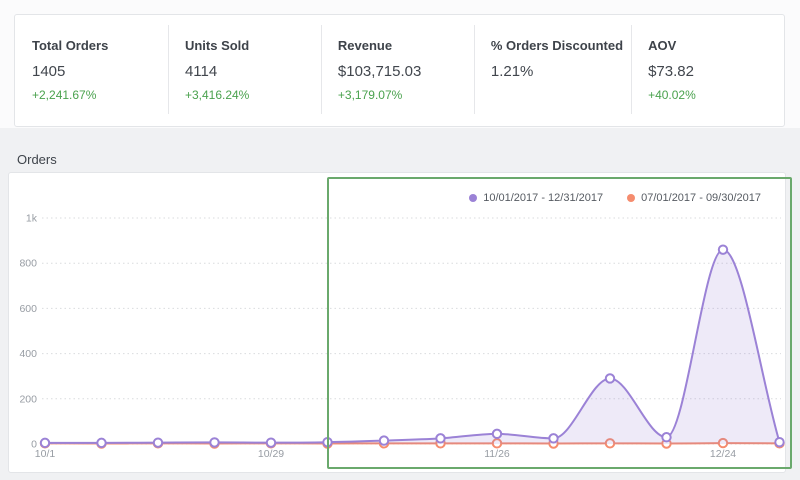 The height and width of the screenshot is (480, 800). What do you see at coordinates (271, 454) in the screenshot?
I see `x-tick-label: 10/29` at bounding box center [271, 454].